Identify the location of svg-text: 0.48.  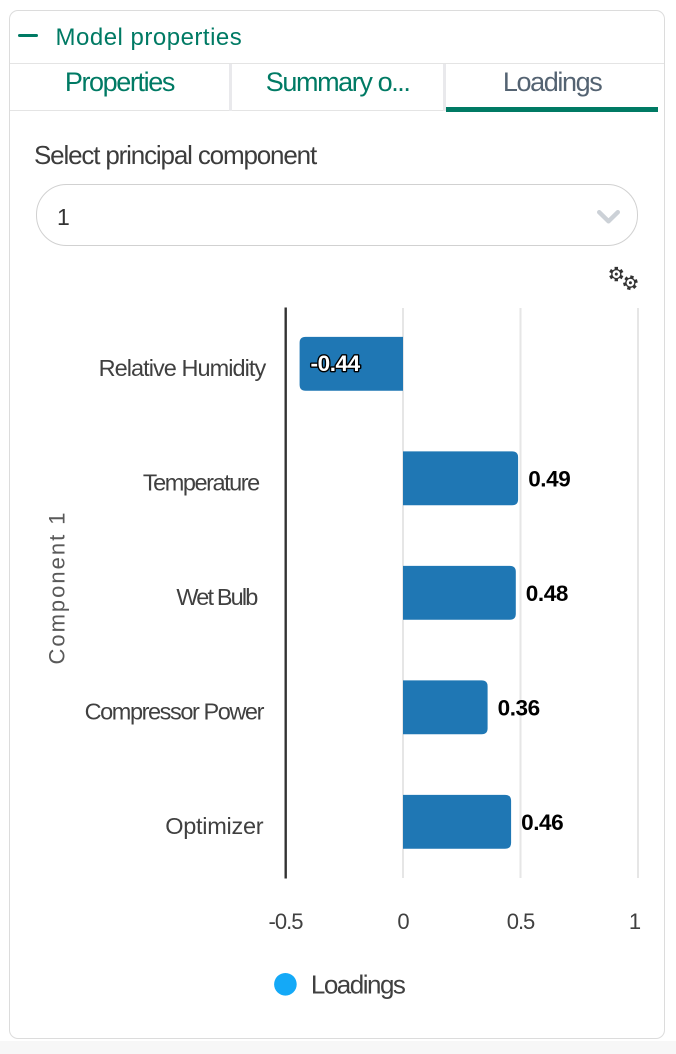
(547, 593).